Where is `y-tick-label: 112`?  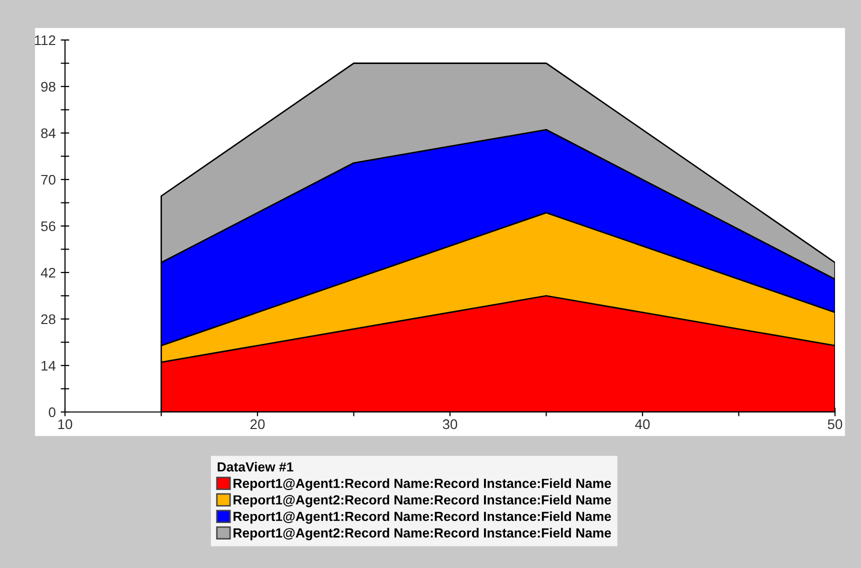
y-tick-label: 112 is located at coordinates (45, 40).